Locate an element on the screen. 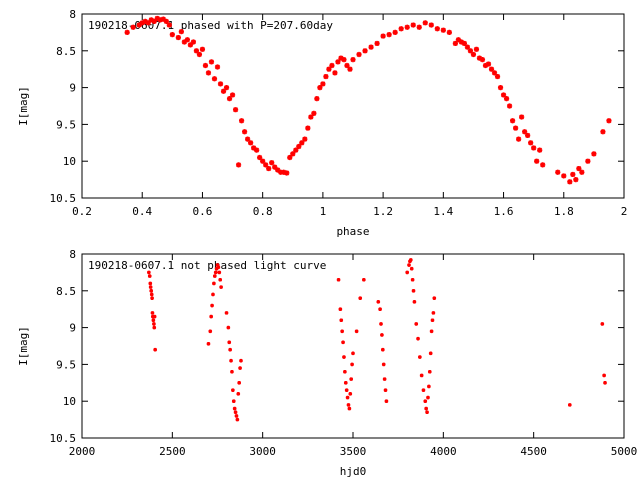 The height and width of the screenshot is (480, 640). x-tick-label: 4000 is located at coordinates (443, 451).